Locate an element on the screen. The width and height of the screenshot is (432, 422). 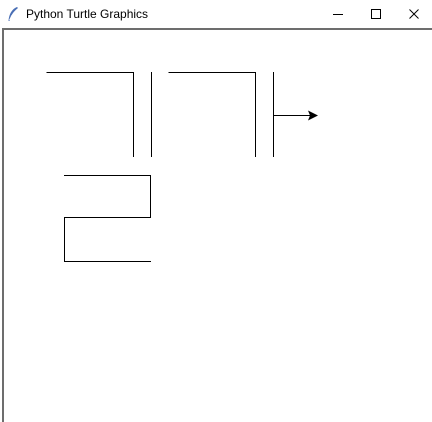
feather-icon is located at coordinates (13, 14).